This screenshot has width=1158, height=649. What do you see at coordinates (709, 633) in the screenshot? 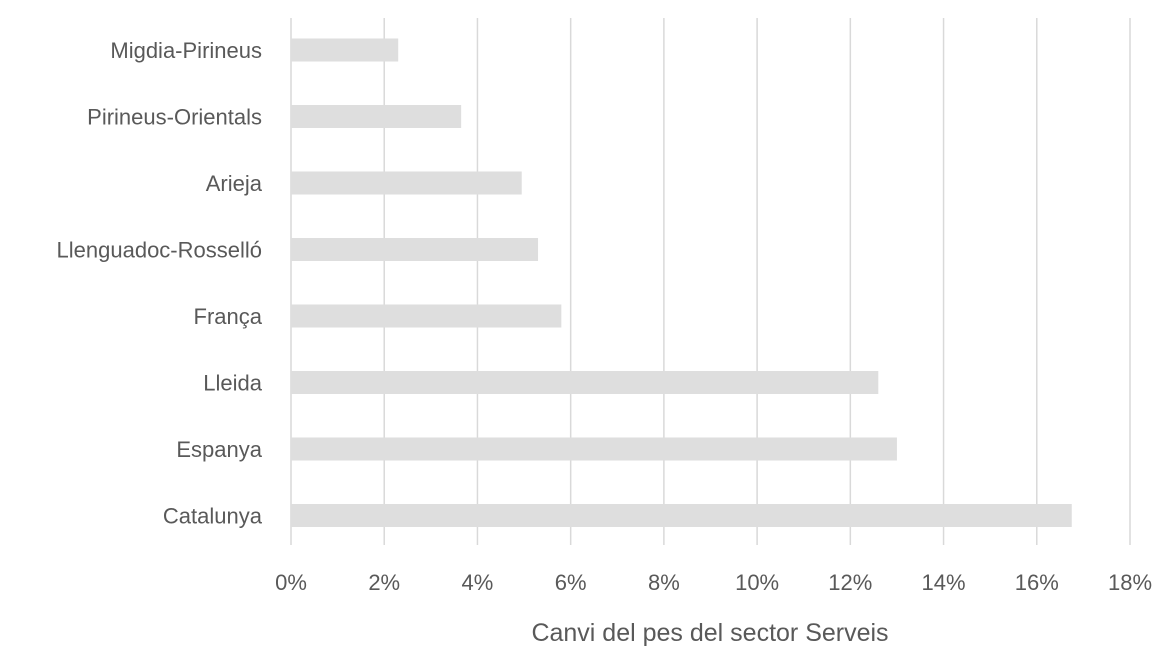
I see `x-axis-title: Canvi del pes del sector Serveis` at bounding box center [709, 633].